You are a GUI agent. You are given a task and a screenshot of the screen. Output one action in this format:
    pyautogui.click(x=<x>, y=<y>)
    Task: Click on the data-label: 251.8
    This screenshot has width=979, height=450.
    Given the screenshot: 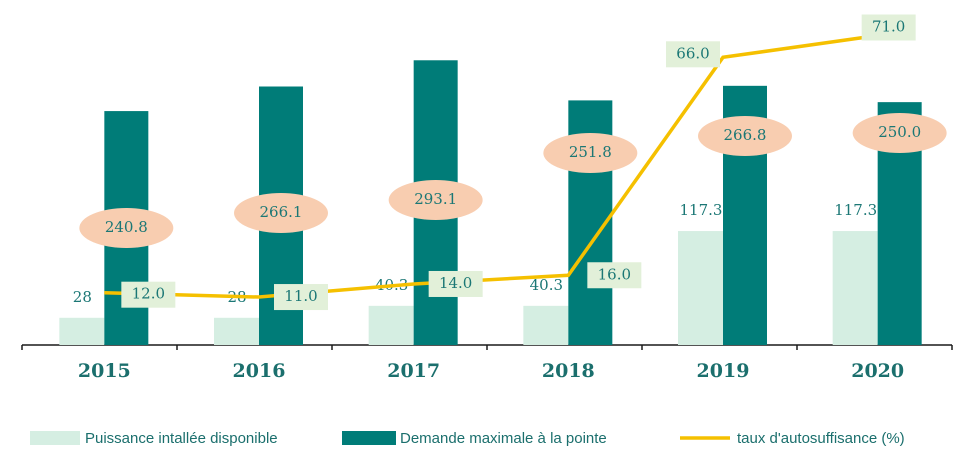 What is the action you would take?
    pyautogui.click(x=590, y=152)
    